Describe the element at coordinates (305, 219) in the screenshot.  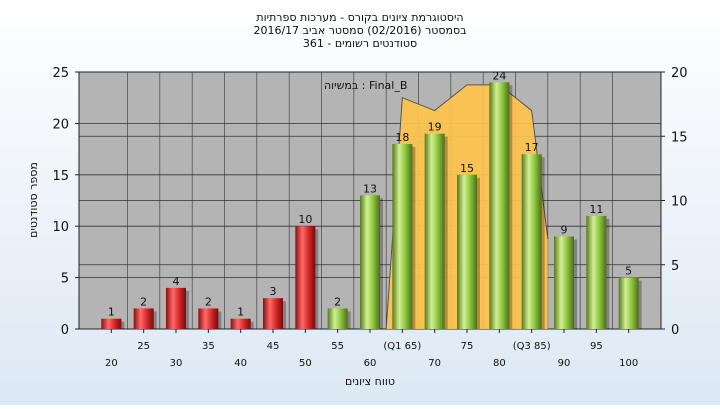
I see `bar-value-label: 10` at that location.